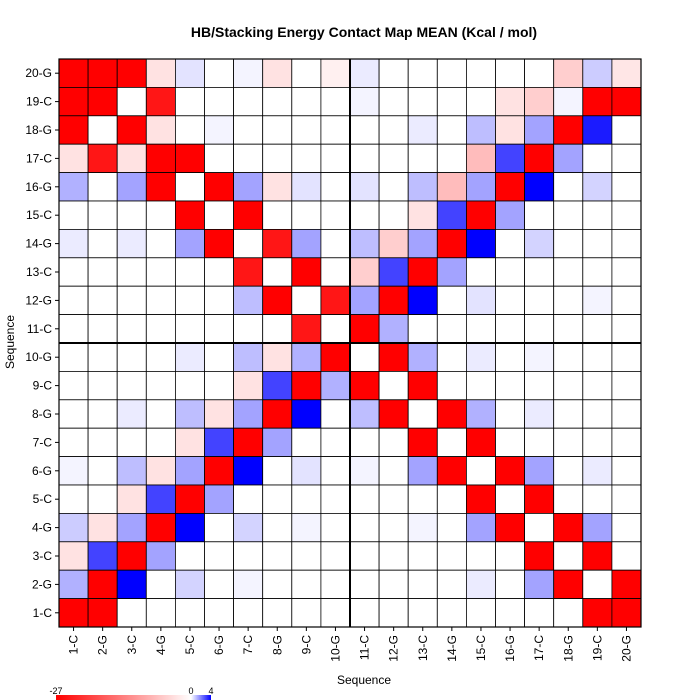 Image resolution: width=700 pixels, height=700 pixels. Describe the element at coordinates (219, 272) in the screenshot. I see `heatmap-cell-r13-c6` at that location.